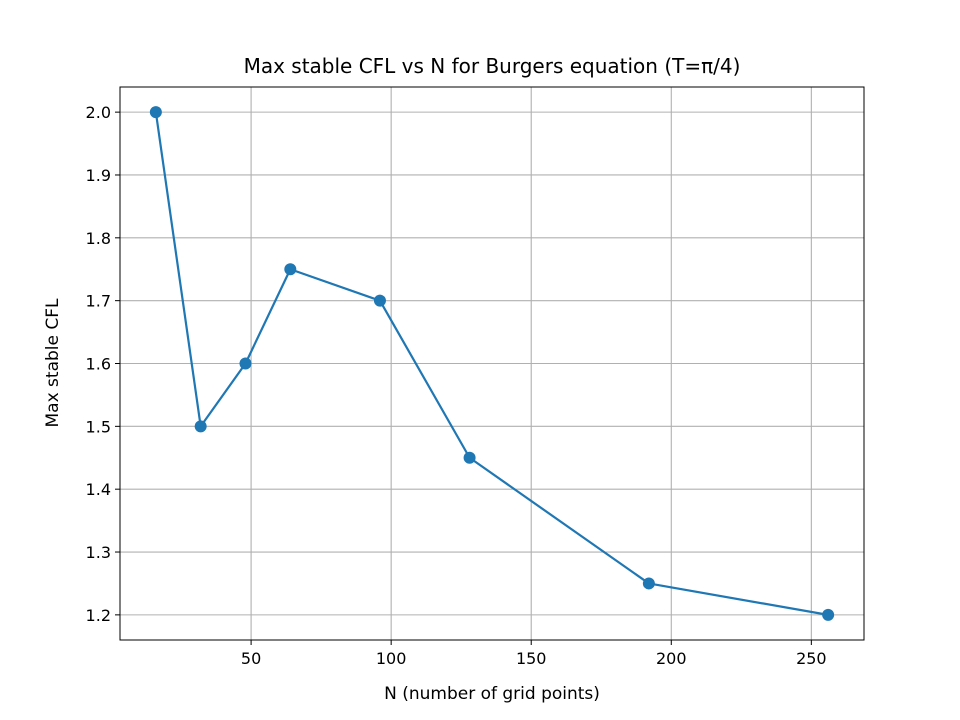  I want to click on y-tick-label: 1.4, so click(98, 489).